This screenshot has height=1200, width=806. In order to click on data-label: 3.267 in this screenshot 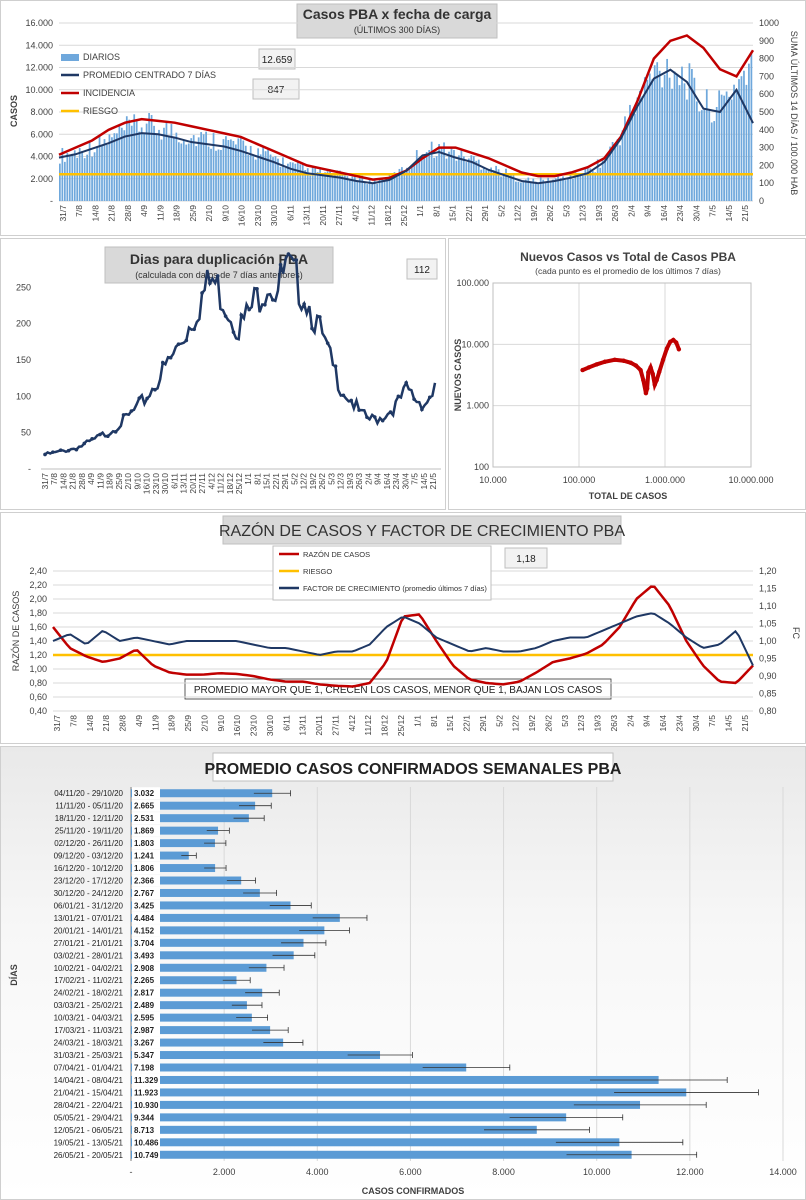, I will do `click(144, 1043)`.